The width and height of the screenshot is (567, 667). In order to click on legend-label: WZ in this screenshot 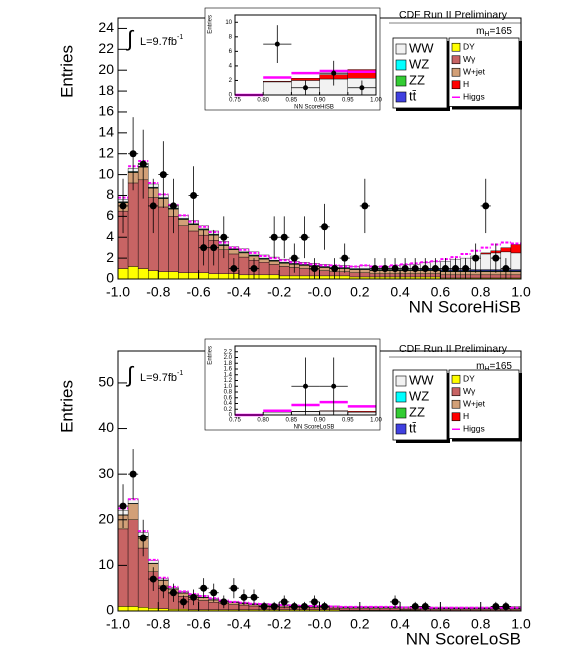, I will do `click(419, 395)`.